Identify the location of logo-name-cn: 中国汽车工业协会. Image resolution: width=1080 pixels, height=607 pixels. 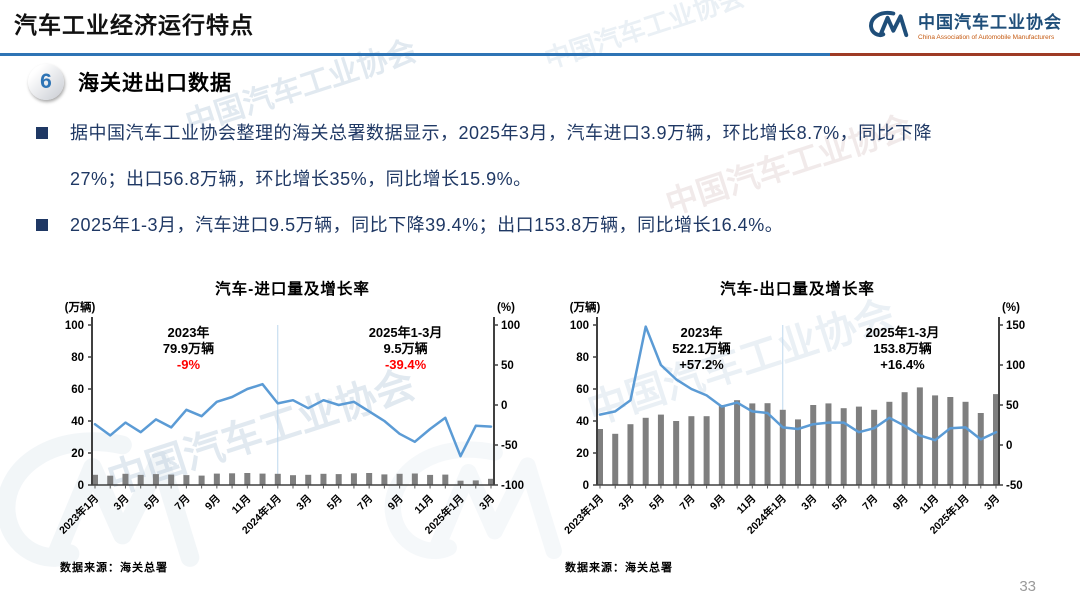
(990, 22).